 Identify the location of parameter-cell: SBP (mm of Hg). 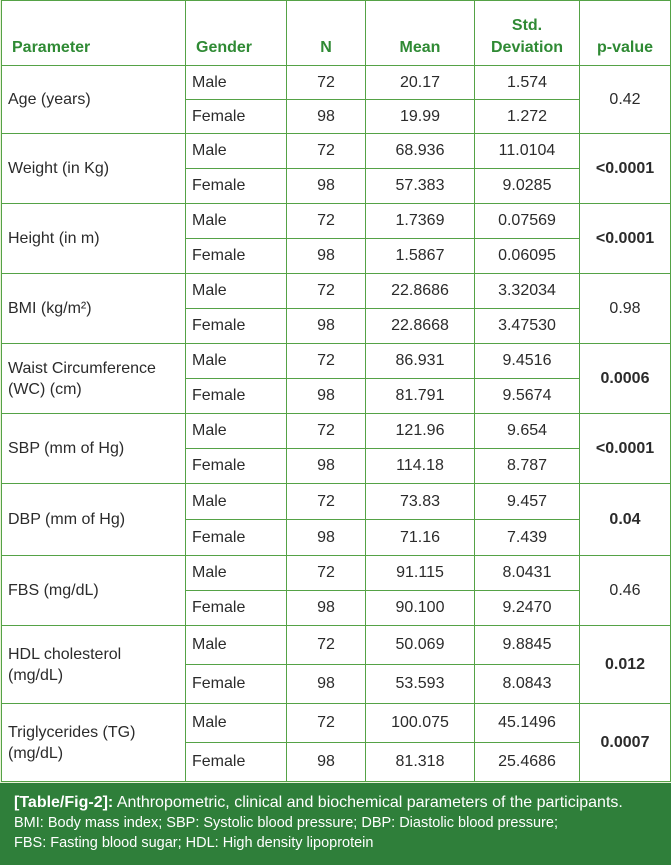
(93, 448).